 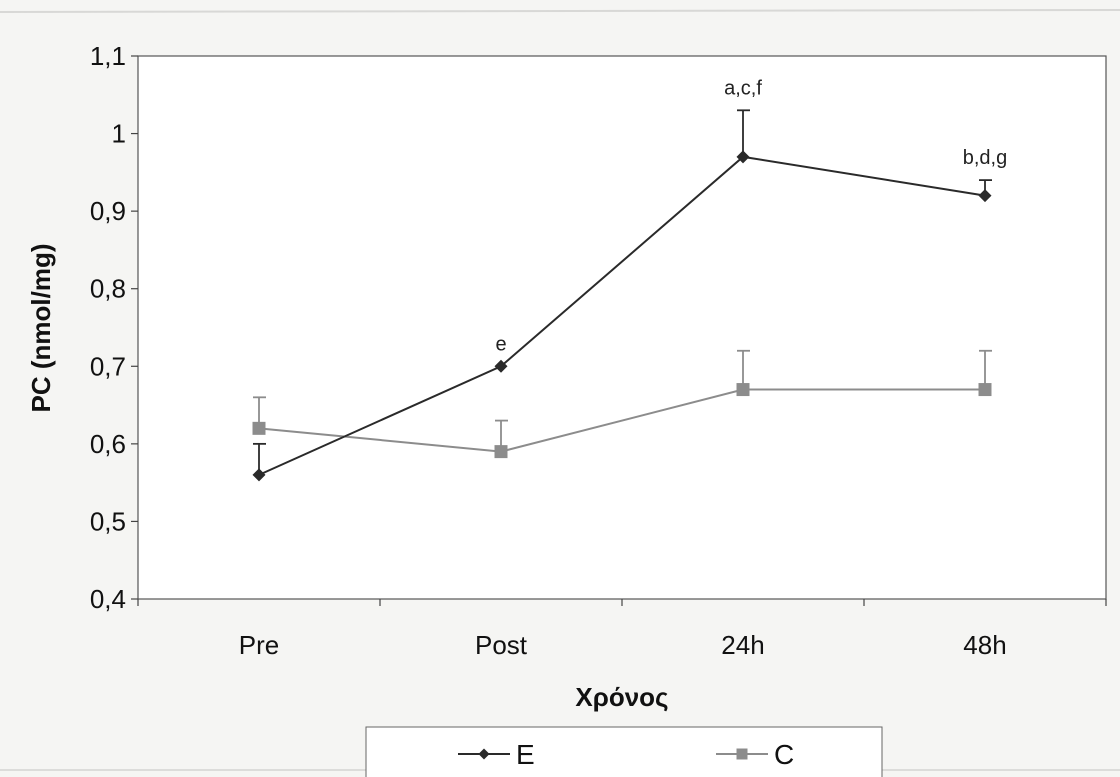 I want to click on y-tick-label: 1,1, so click(x=108, y=56).